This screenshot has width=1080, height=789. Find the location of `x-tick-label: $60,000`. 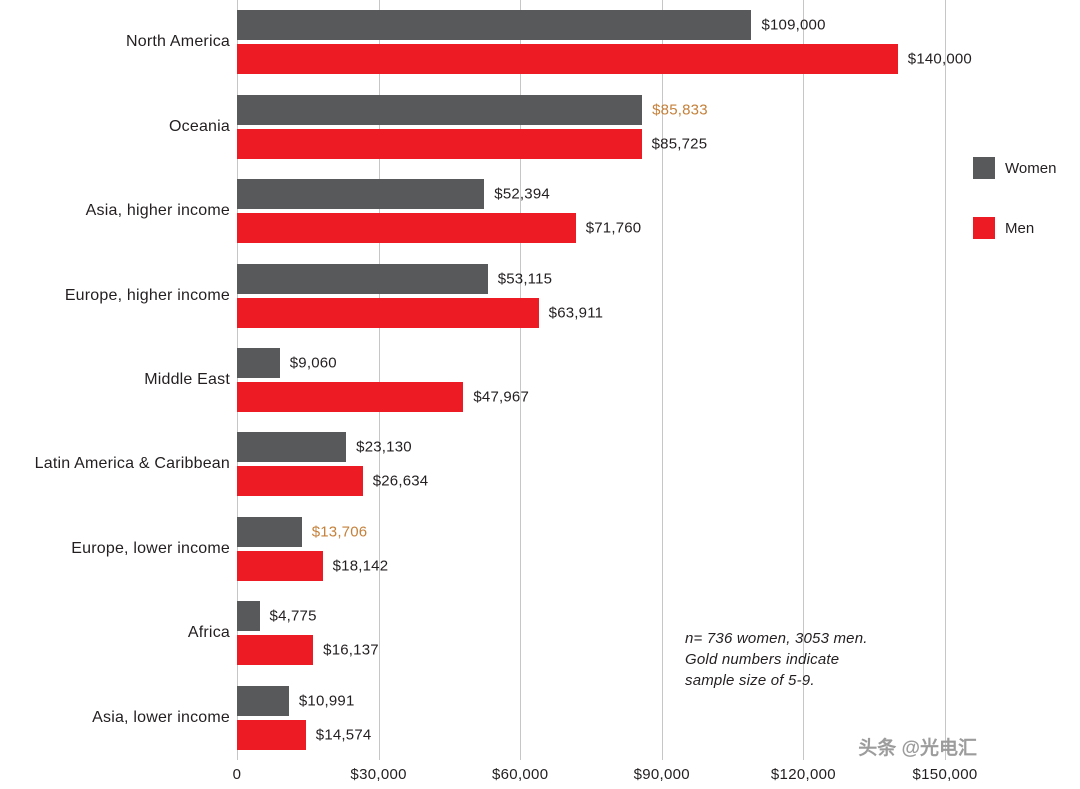

x-tick-label: $60,000 is located at coordinates (520, 774).